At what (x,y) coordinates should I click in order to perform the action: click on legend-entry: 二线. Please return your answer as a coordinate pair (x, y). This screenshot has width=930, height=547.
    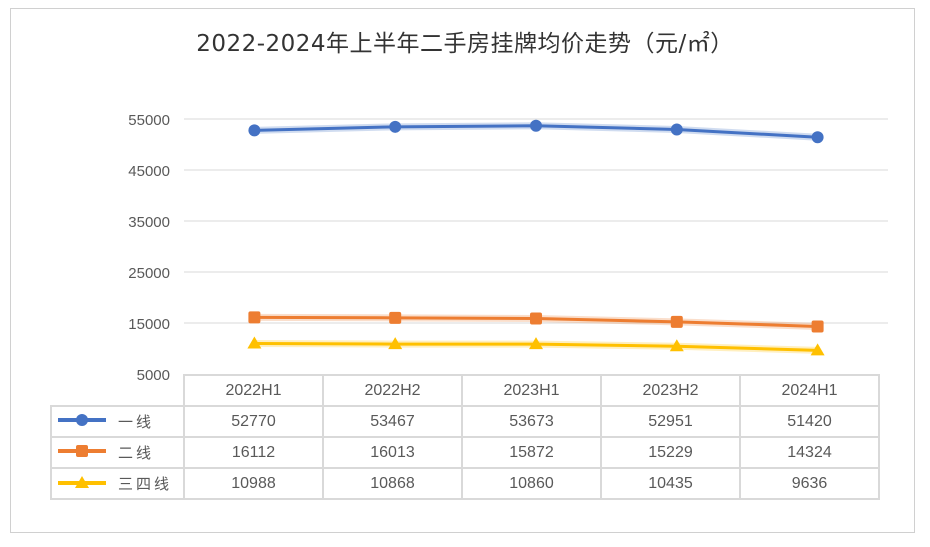
    Looking at the image, I should click on (117, 452).